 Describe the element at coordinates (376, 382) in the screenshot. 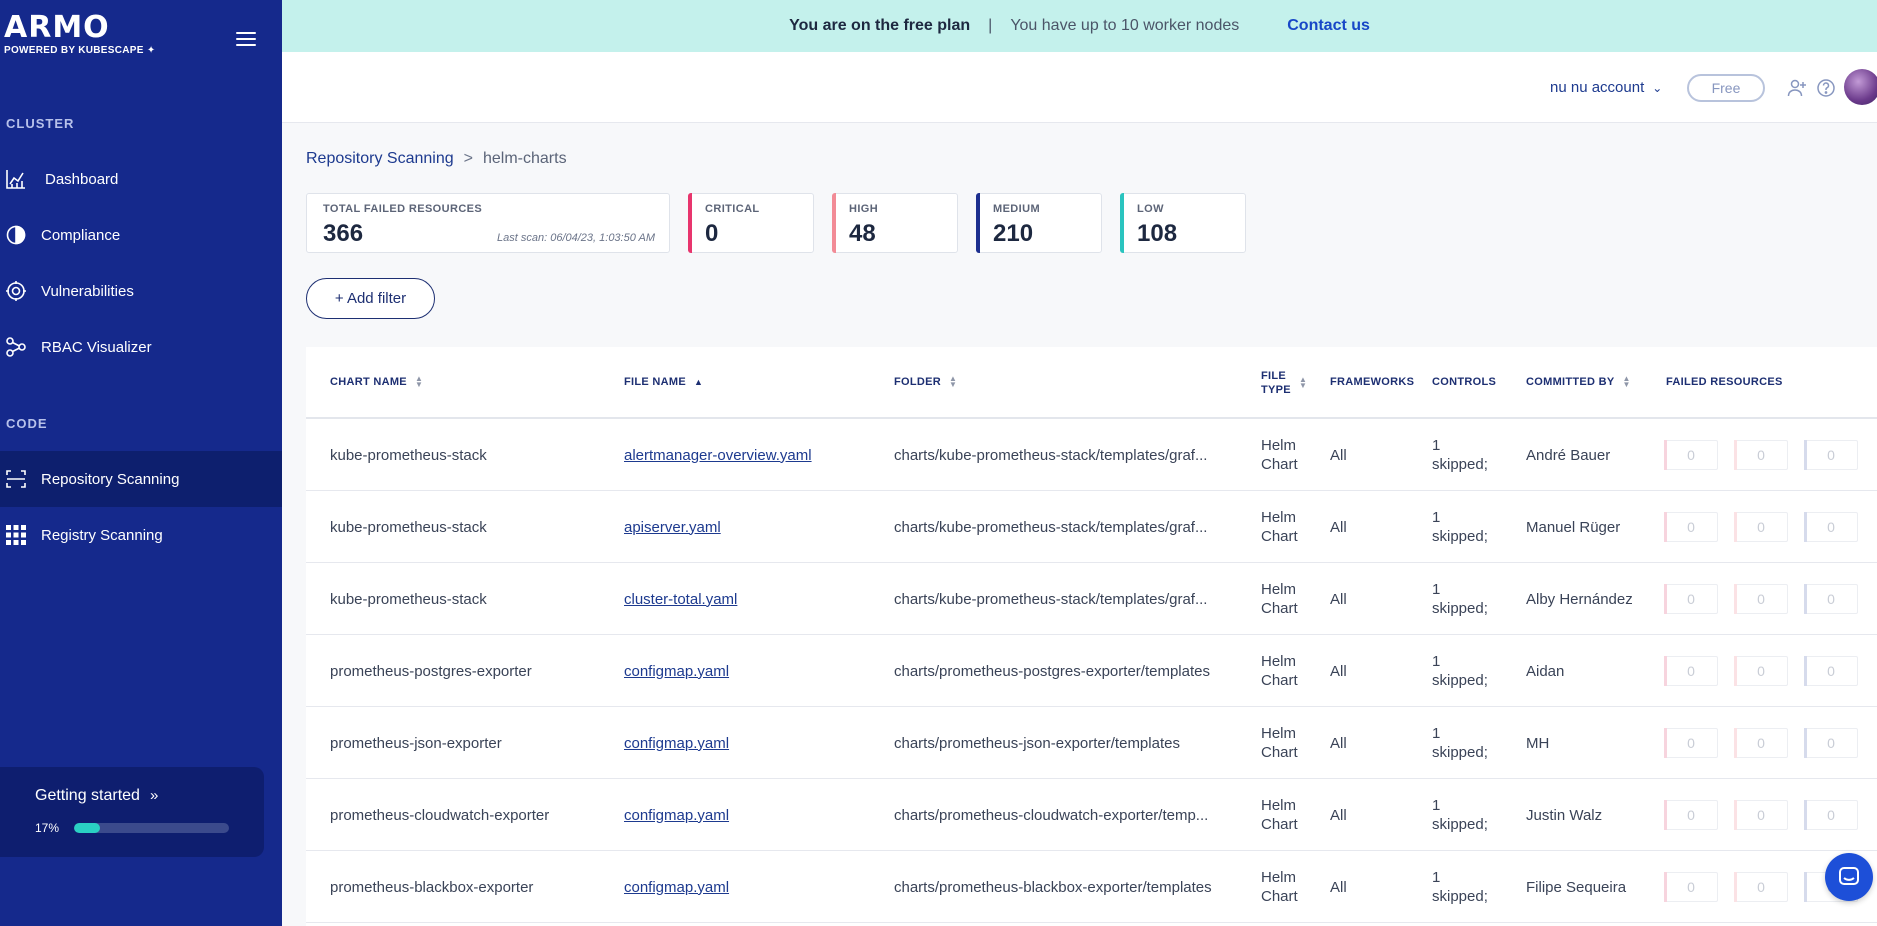

I see `column-header-chart-name: CHART NAME ▲ ▼` at that location.